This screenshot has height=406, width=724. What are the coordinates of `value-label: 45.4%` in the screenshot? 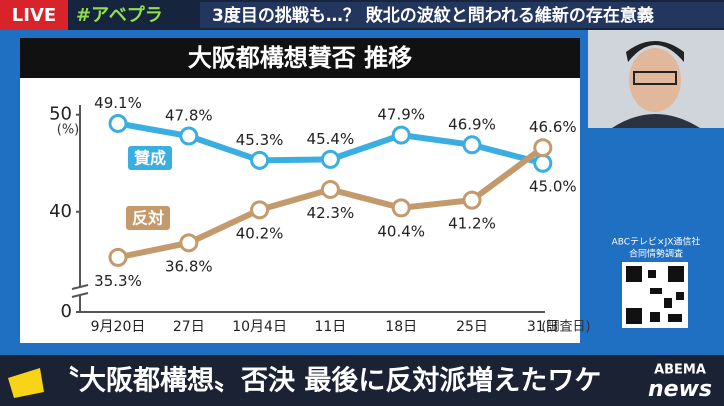 It's located at (331, 139).